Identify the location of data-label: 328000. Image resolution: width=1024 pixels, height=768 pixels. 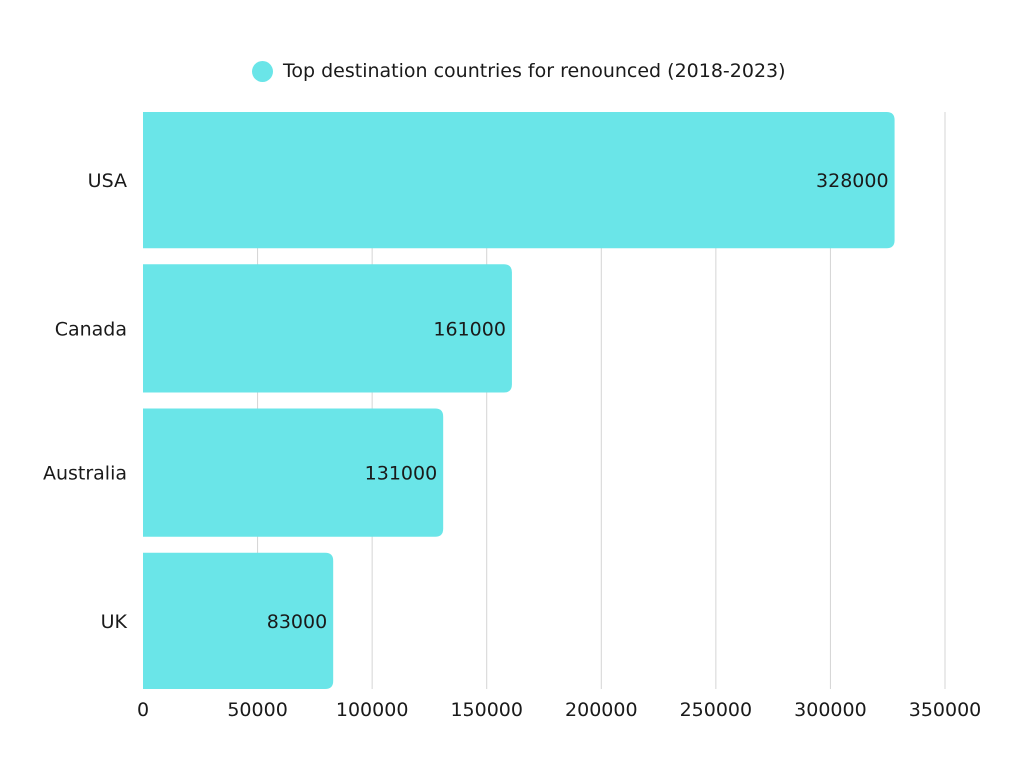
(852, 181).